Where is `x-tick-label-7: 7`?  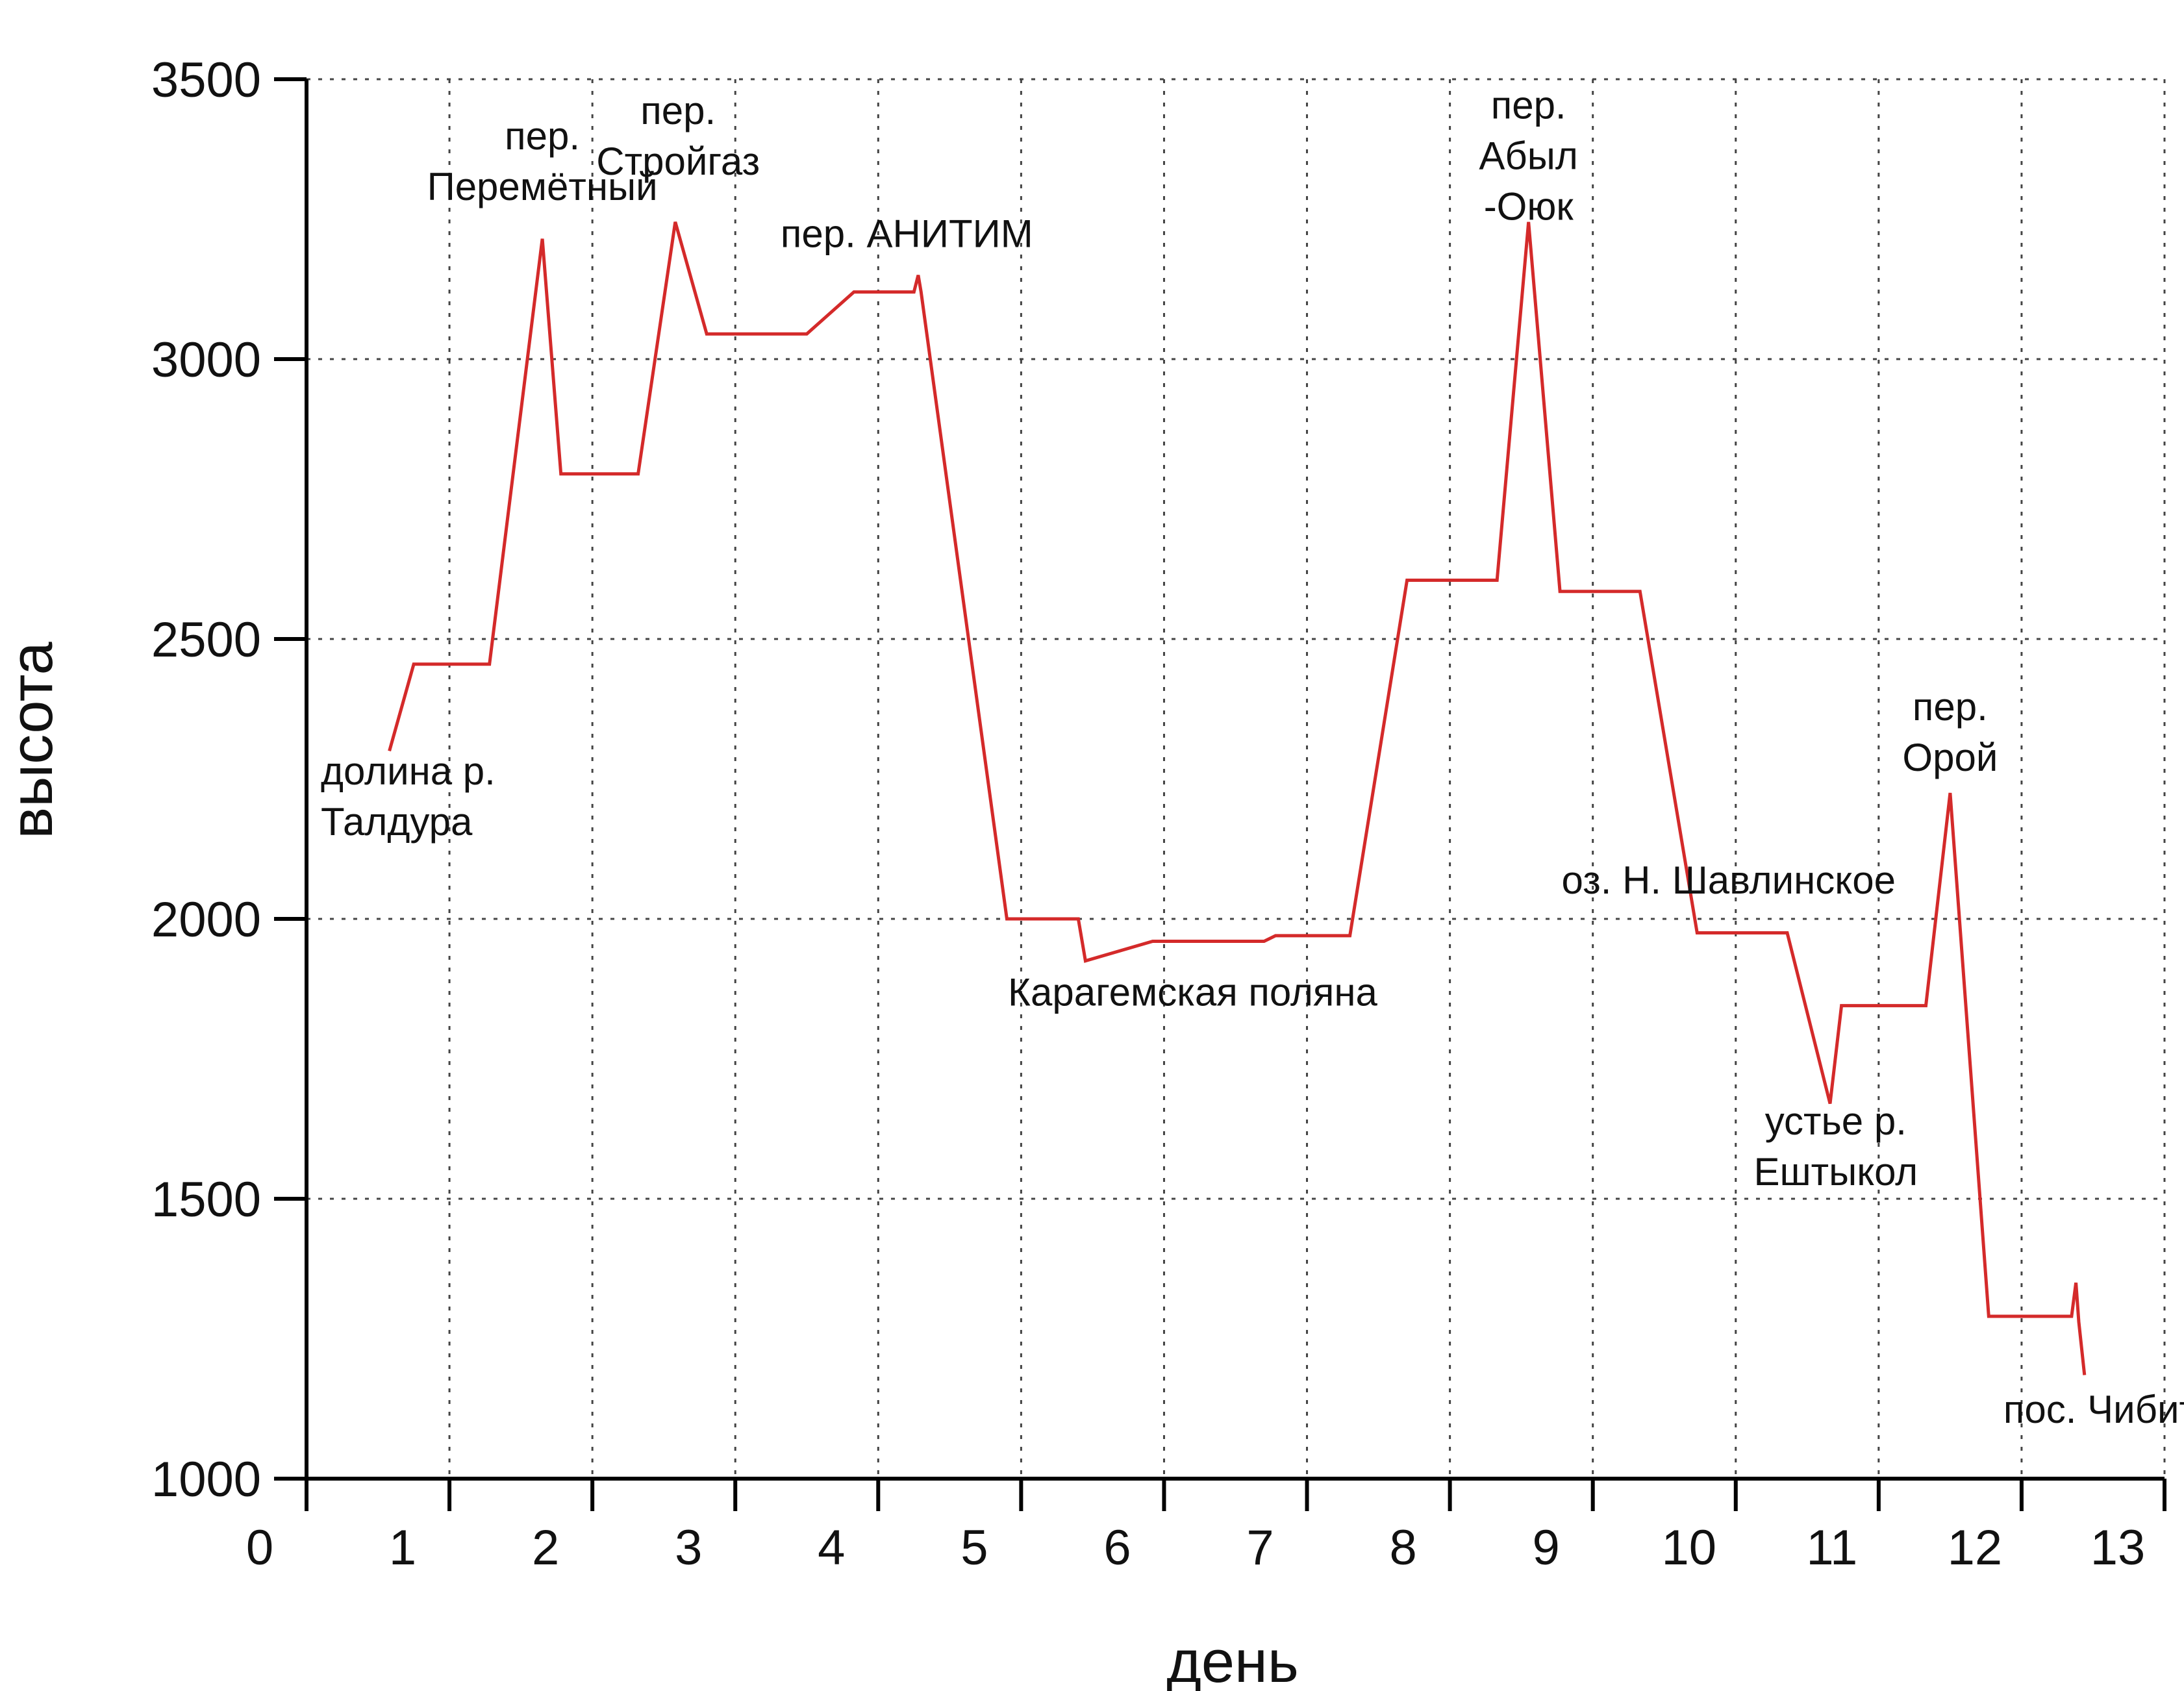
x-tick-label-7: 7 is located at coordinates (1260, 1547).